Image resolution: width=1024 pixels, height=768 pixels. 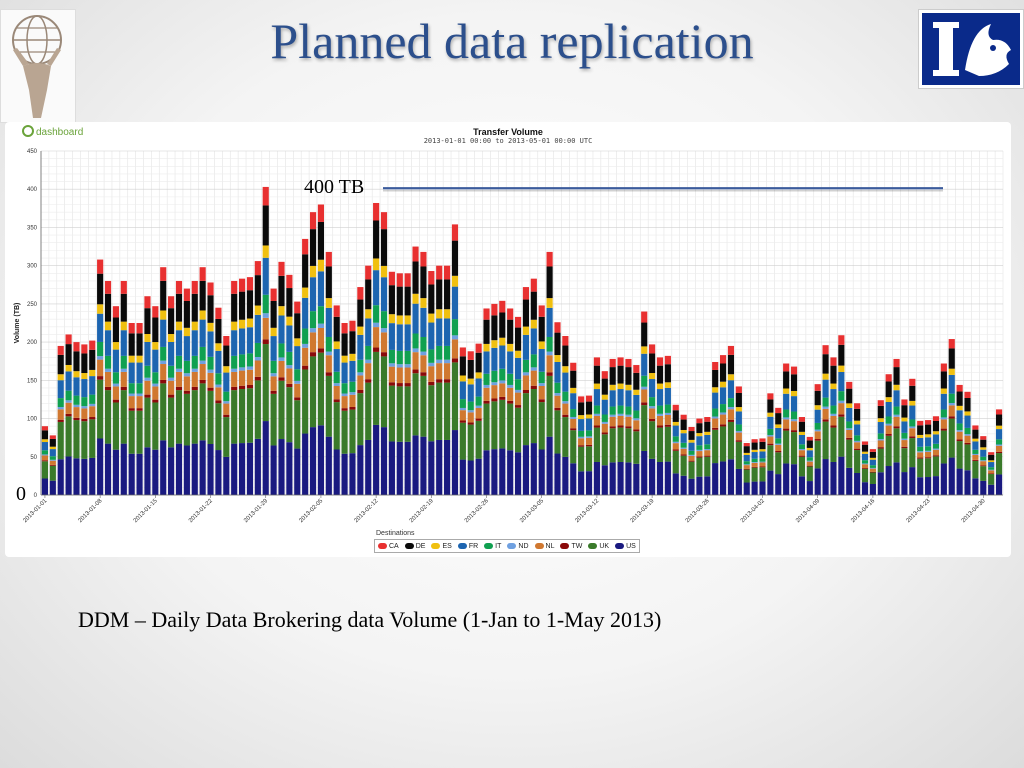 I want to click on chart-title: Transfer Volume, so click(x=508, y=132).